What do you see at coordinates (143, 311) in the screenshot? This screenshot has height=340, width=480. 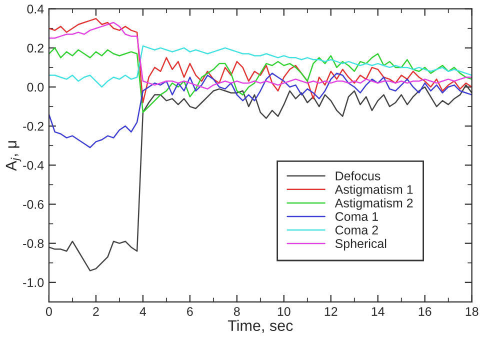 I see `x-tick-label: 4` at bounding box center [143, 311].